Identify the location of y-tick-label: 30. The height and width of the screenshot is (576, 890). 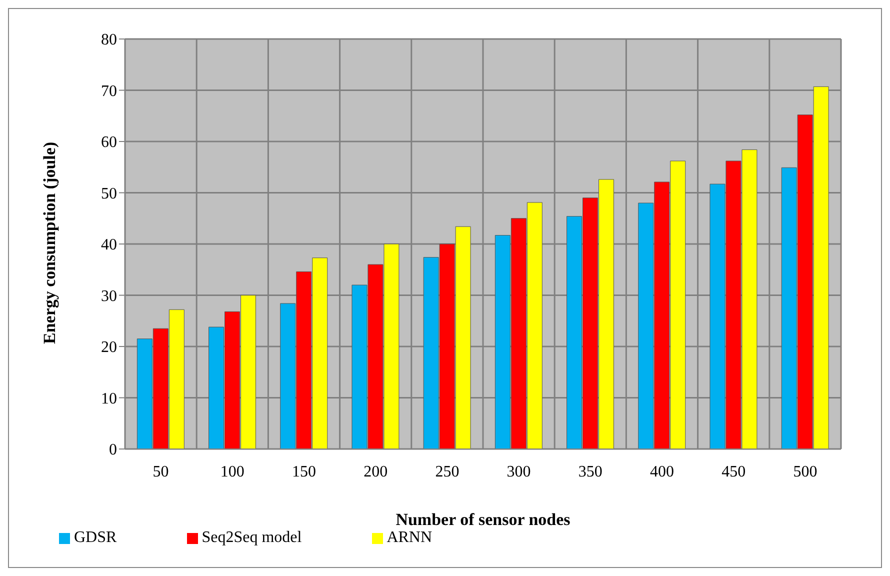
(109, 296).